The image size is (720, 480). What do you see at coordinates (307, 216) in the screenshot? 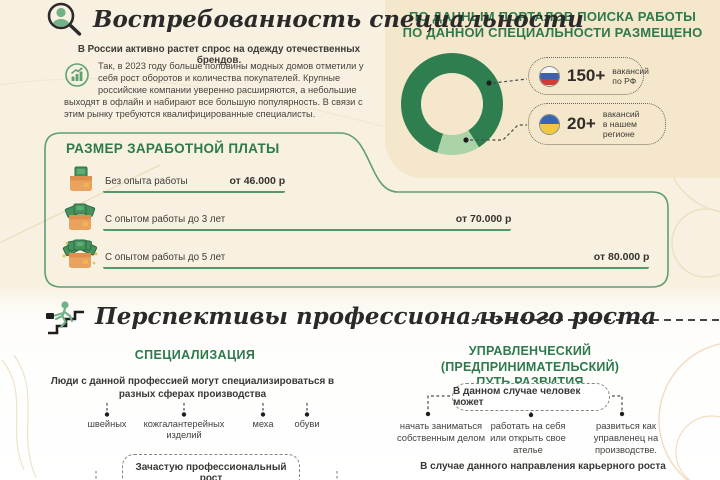
I see `salary-bar: С опытом работы до 3 лет от 70.000 р` at bounding box center [307, 216].